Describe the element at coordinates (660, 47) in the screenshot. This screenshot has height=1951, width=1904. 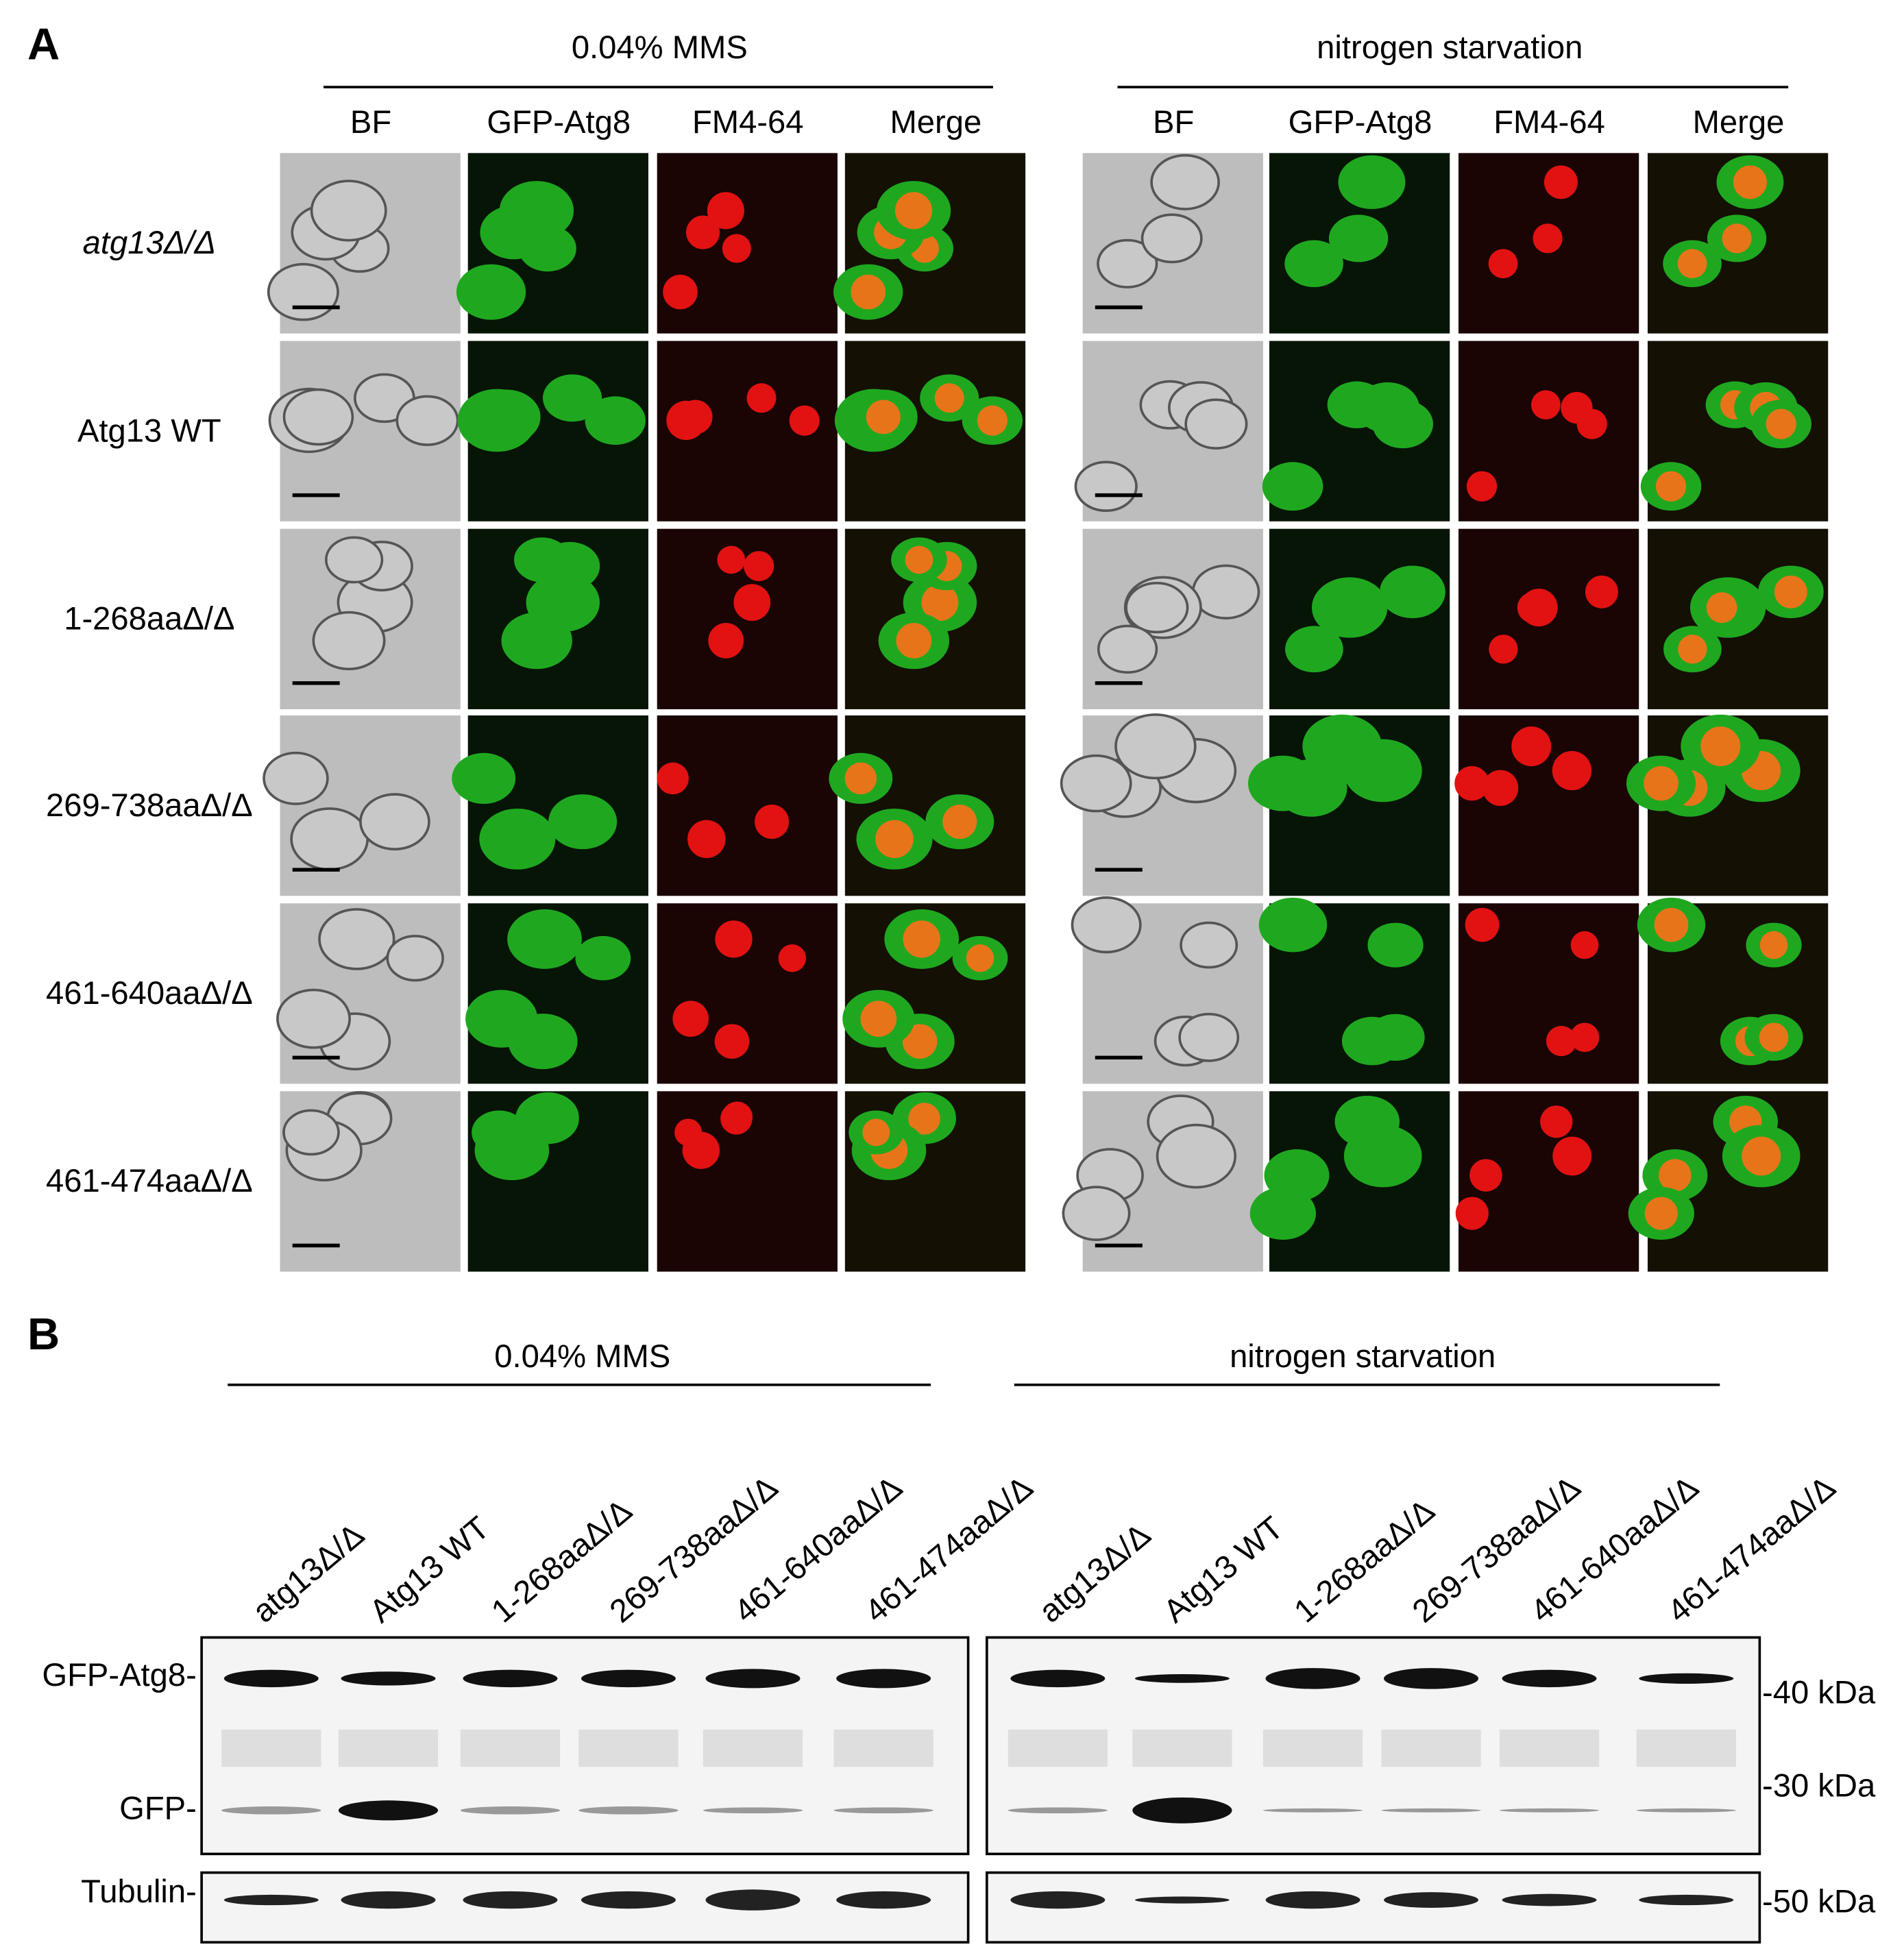
I see `condition-title: 0.04% MMS` at that location.